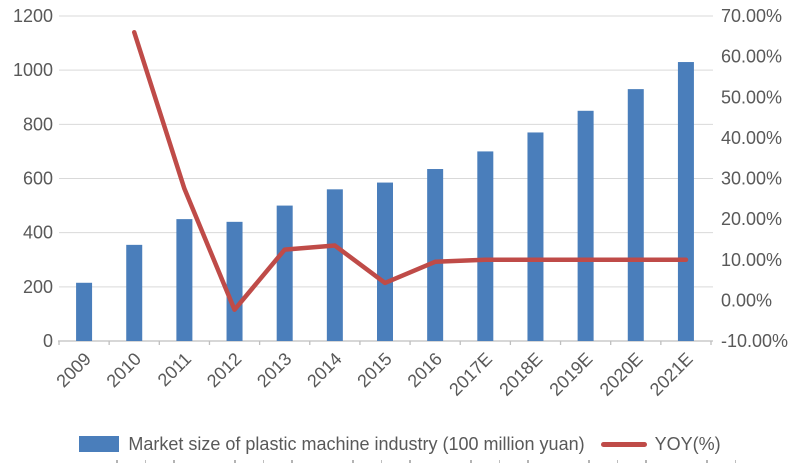  What do you see at coordinates (751, 138) in the screenshot?
I see `right-axis-tick: 40.00%` at bounding box center [751, 138].